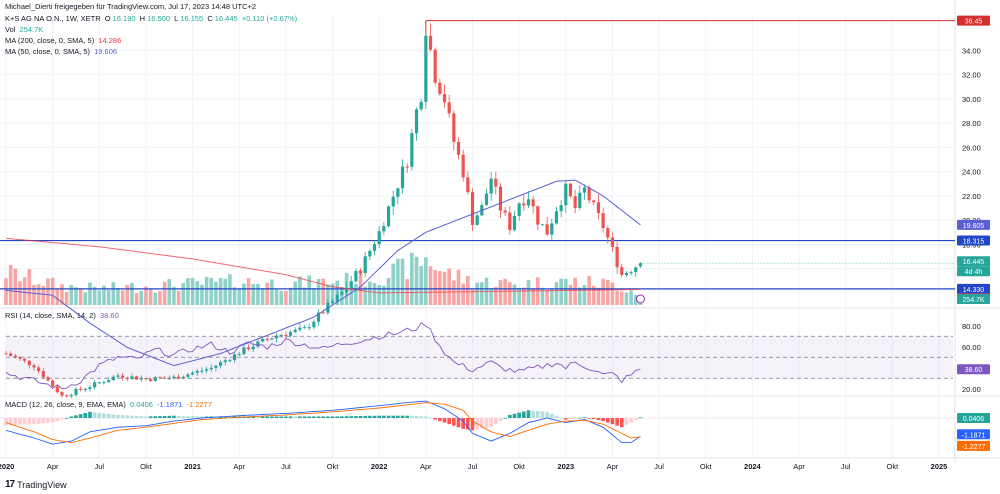 The width and height of the screenshot is (1000, 494). I want to click on ohlc-close-label: C, so click(210, 18).